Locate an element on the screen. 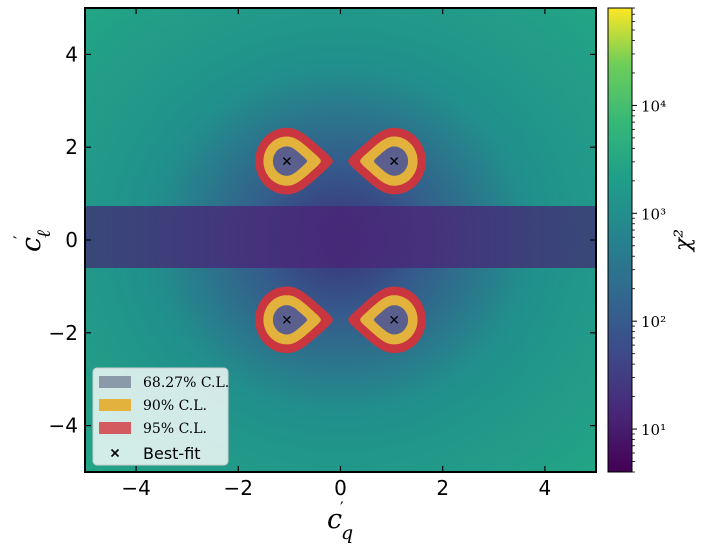 The image size is (705, 552). colorbar-gradient is located at coordinates (620, 240).